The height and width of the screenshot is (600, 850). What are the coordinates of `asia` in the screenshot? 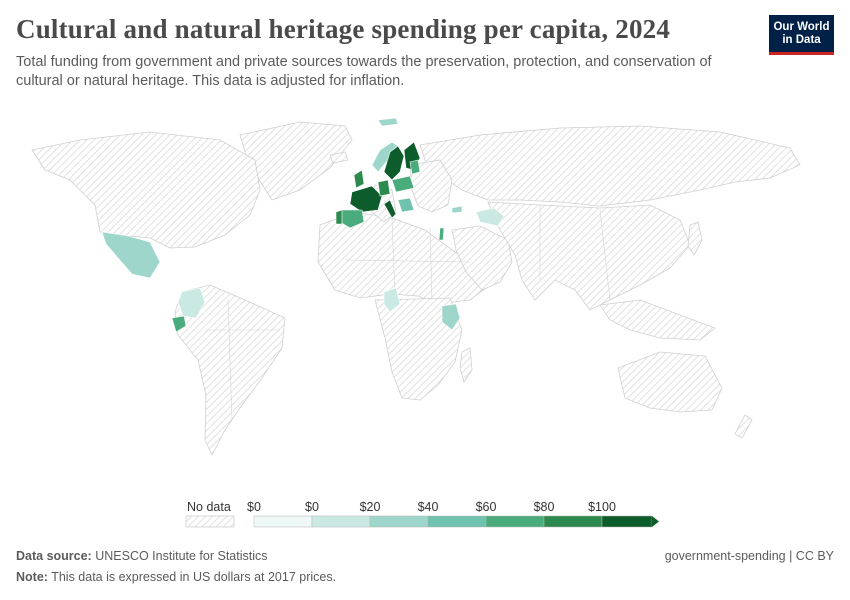 It's located at (589, 256).